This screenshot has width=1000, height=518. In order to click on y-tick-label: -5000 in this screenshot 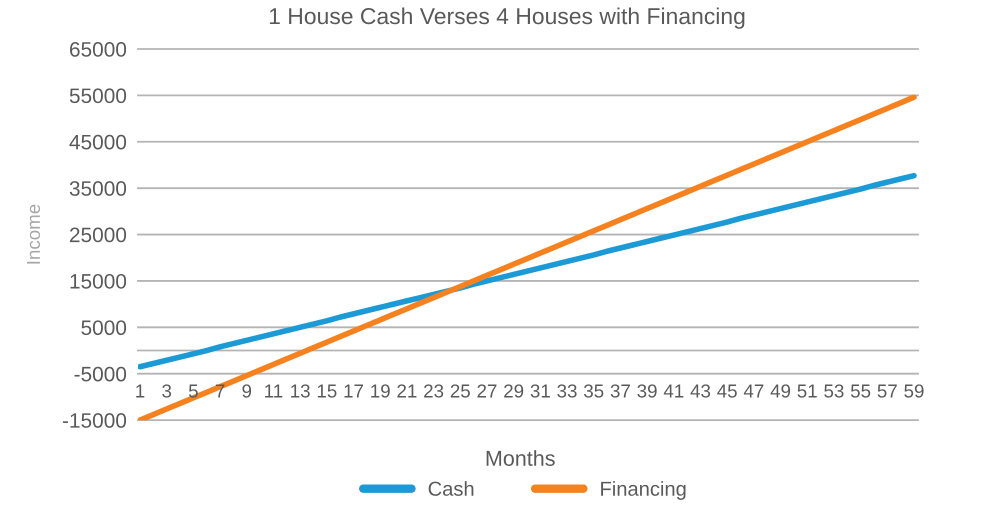, I will do `click(100, 374)`.